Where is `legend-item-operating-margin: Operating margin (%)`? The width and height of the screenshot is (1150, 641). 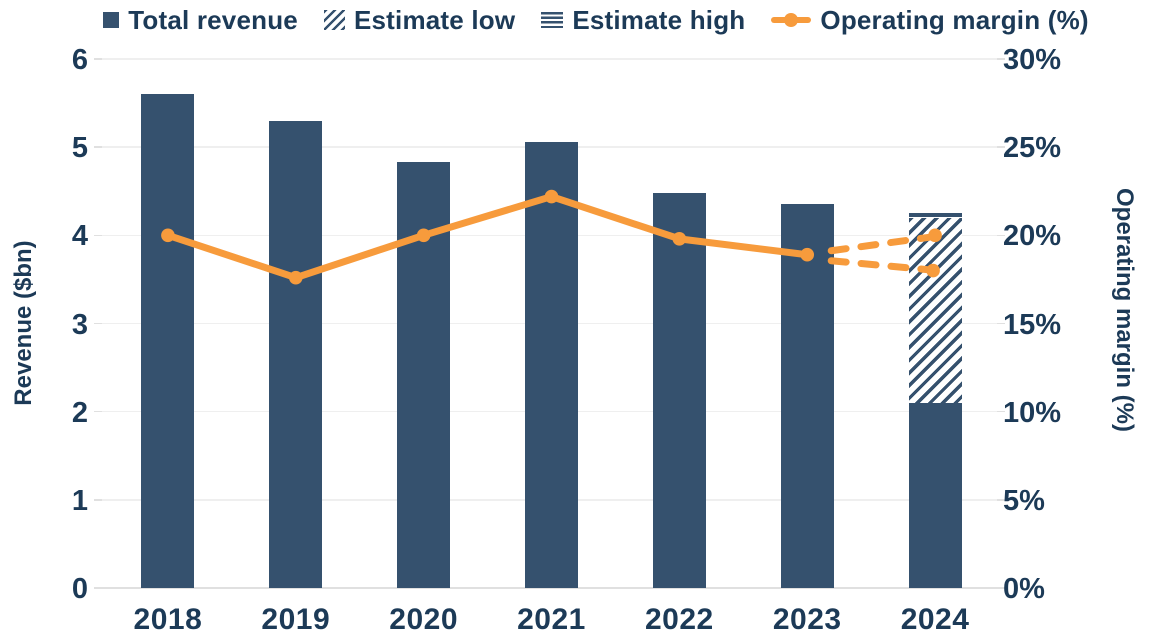 legend-item-operating-margin: Operating margin (%) is located at coordinates (930, 20).